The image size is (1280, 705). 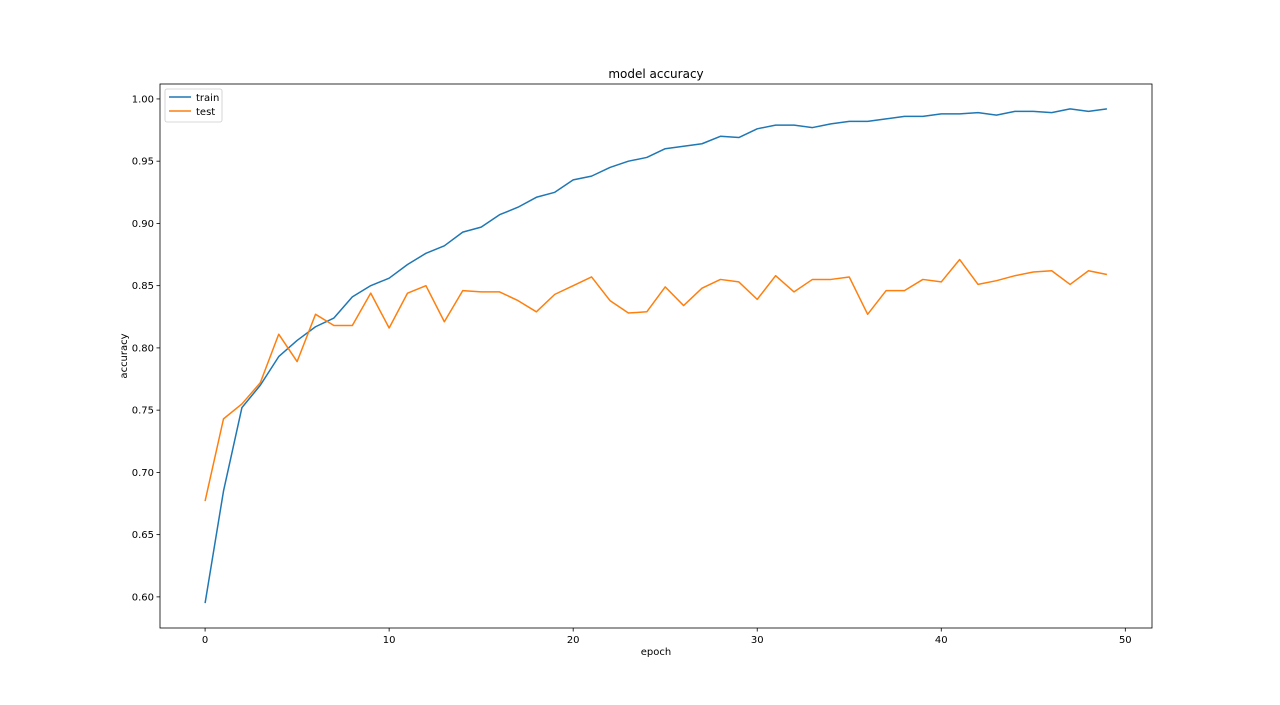 I want to click on legend: train test, so click(x=193, y=105).